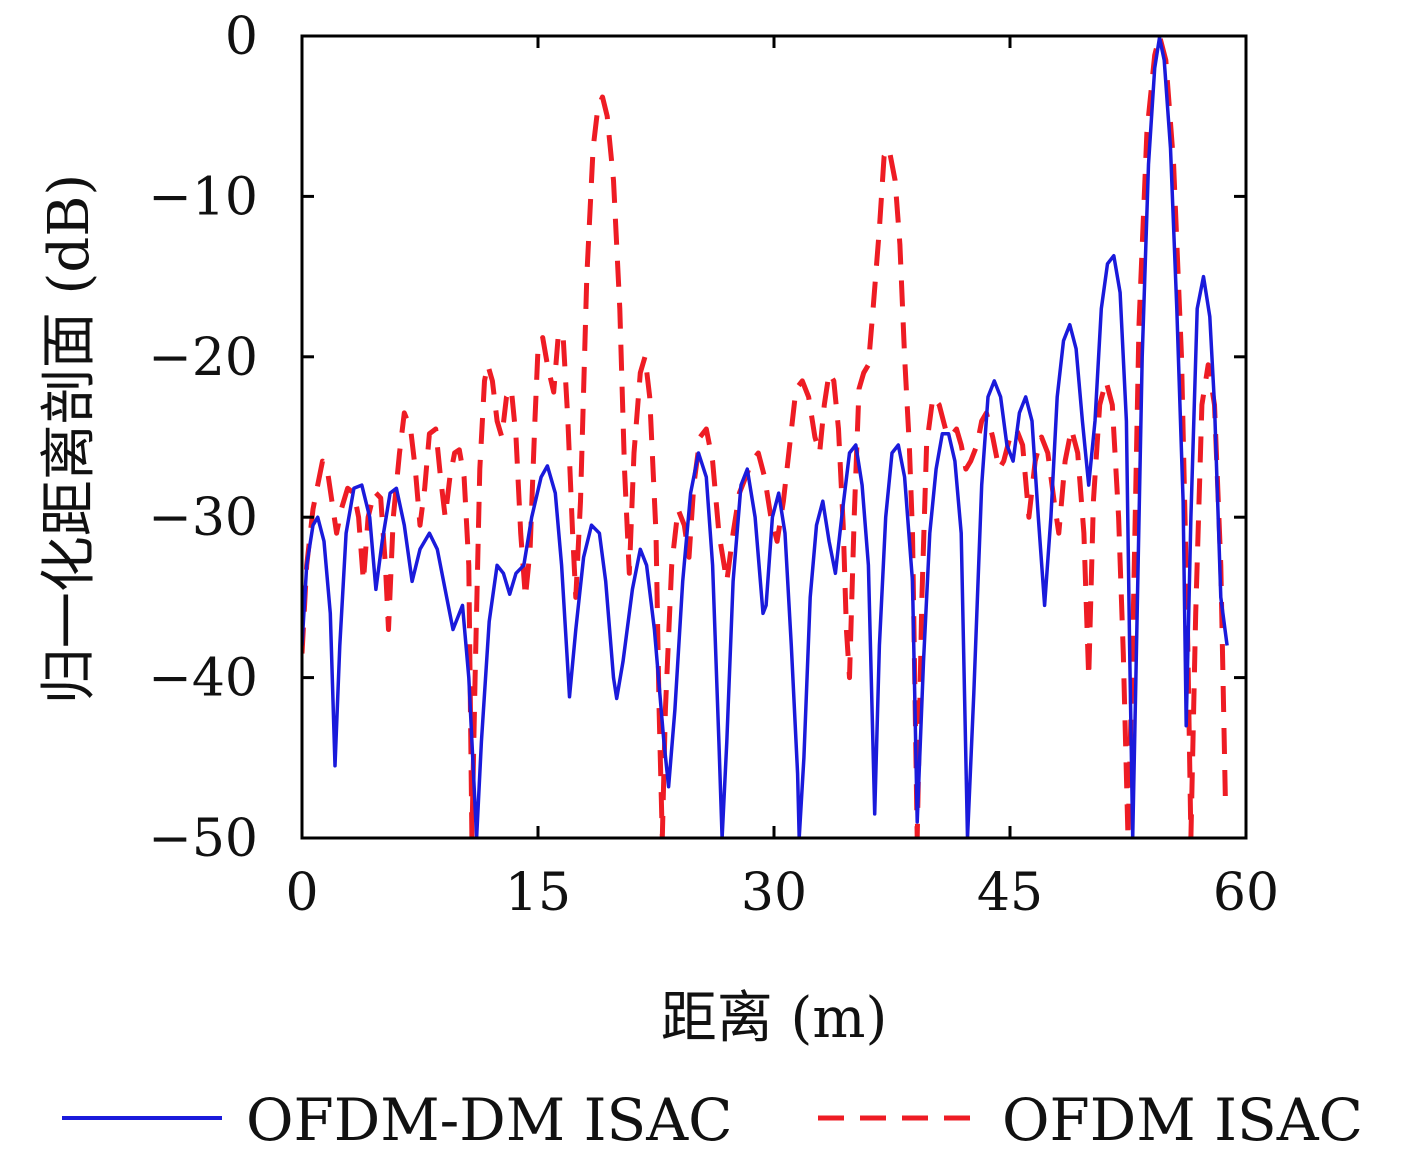  I want to click on y-tick-label: −20, so click(203, 358).